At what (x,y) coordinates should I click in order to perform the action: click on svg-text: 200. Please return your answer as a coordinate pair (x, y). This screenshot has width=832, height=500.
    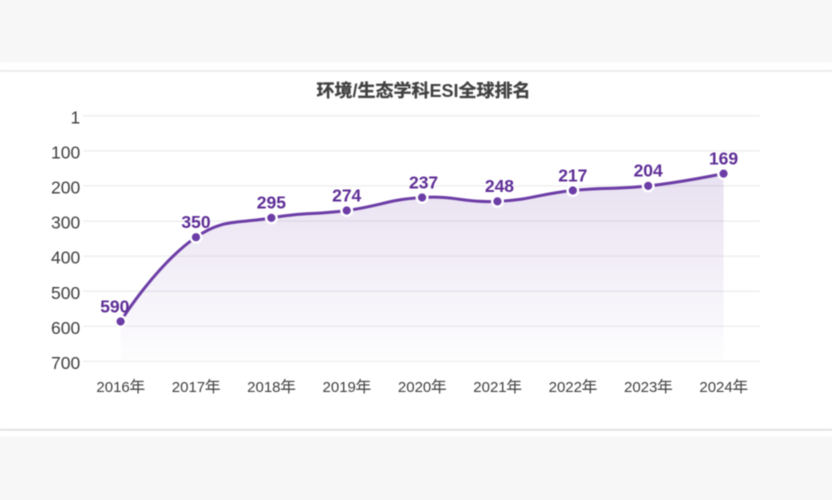
    Looking at the image, I should click on (65, 188).